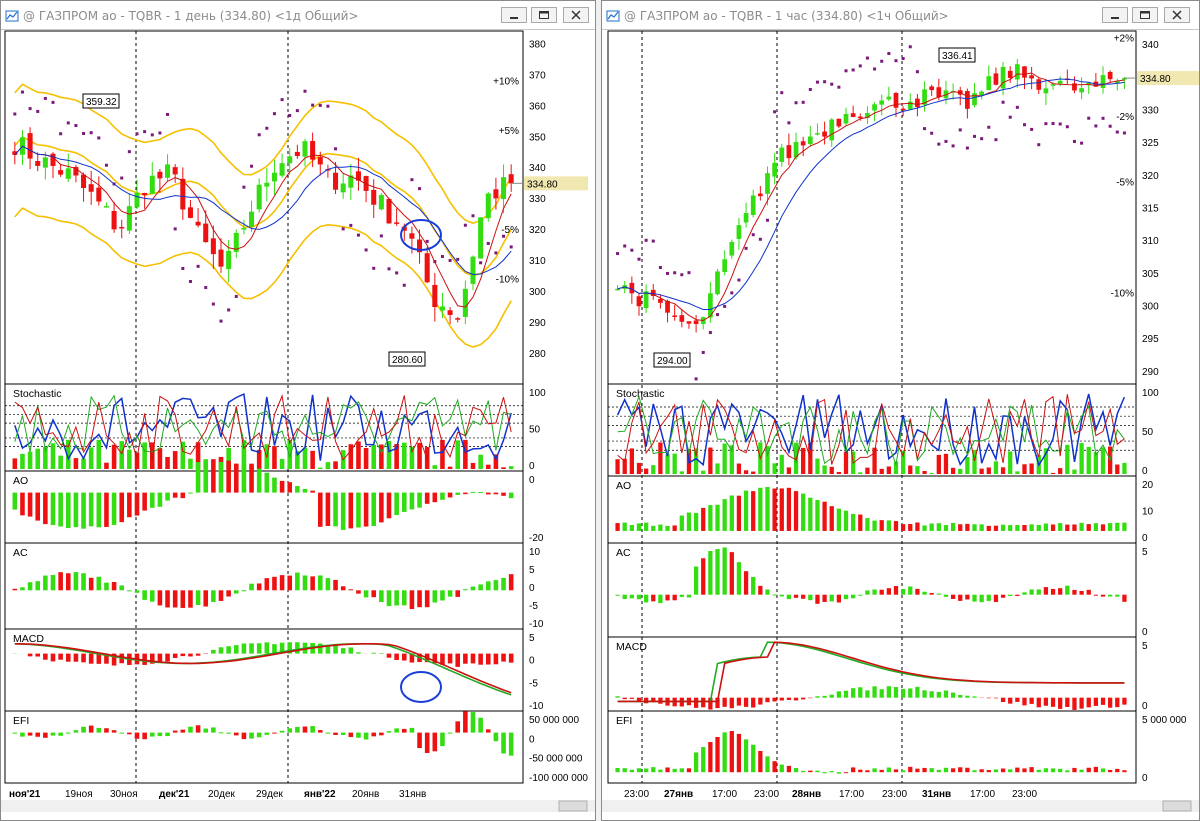  I want to click on indicator-axis-label: 100, so click(537, 393).